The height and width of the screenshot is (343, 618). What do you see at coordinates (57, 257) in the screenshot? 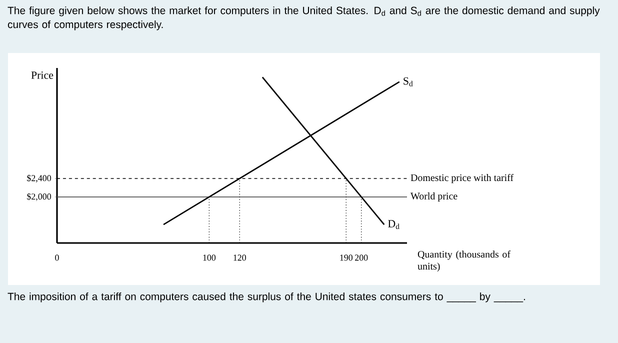
I see `x-tick-label: 0` at bounding box center [57, 257].